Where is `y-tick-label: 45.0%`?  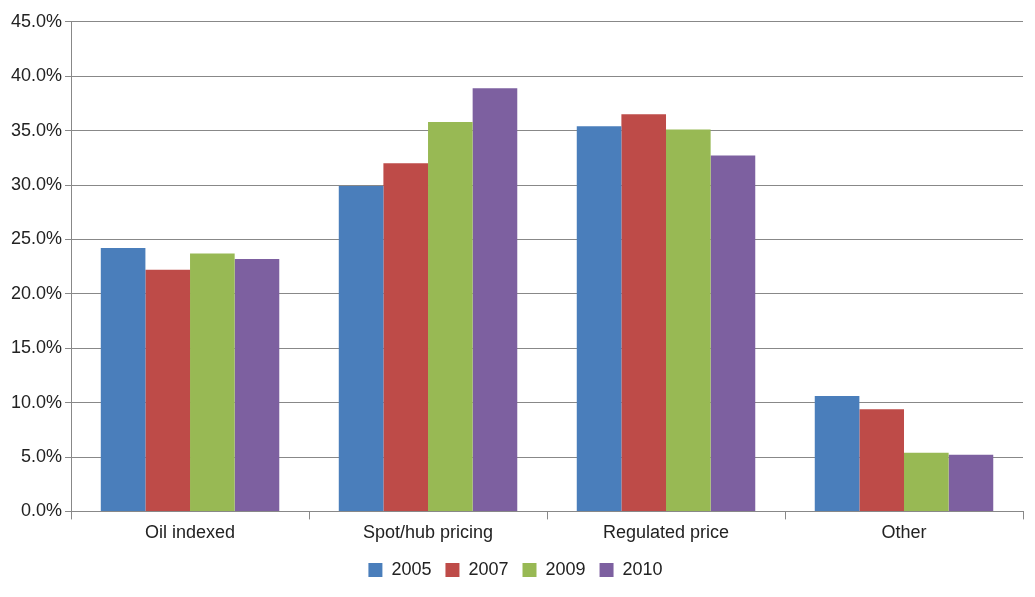 y-tick-label: 45.0% is located at coordinates (36, 20).